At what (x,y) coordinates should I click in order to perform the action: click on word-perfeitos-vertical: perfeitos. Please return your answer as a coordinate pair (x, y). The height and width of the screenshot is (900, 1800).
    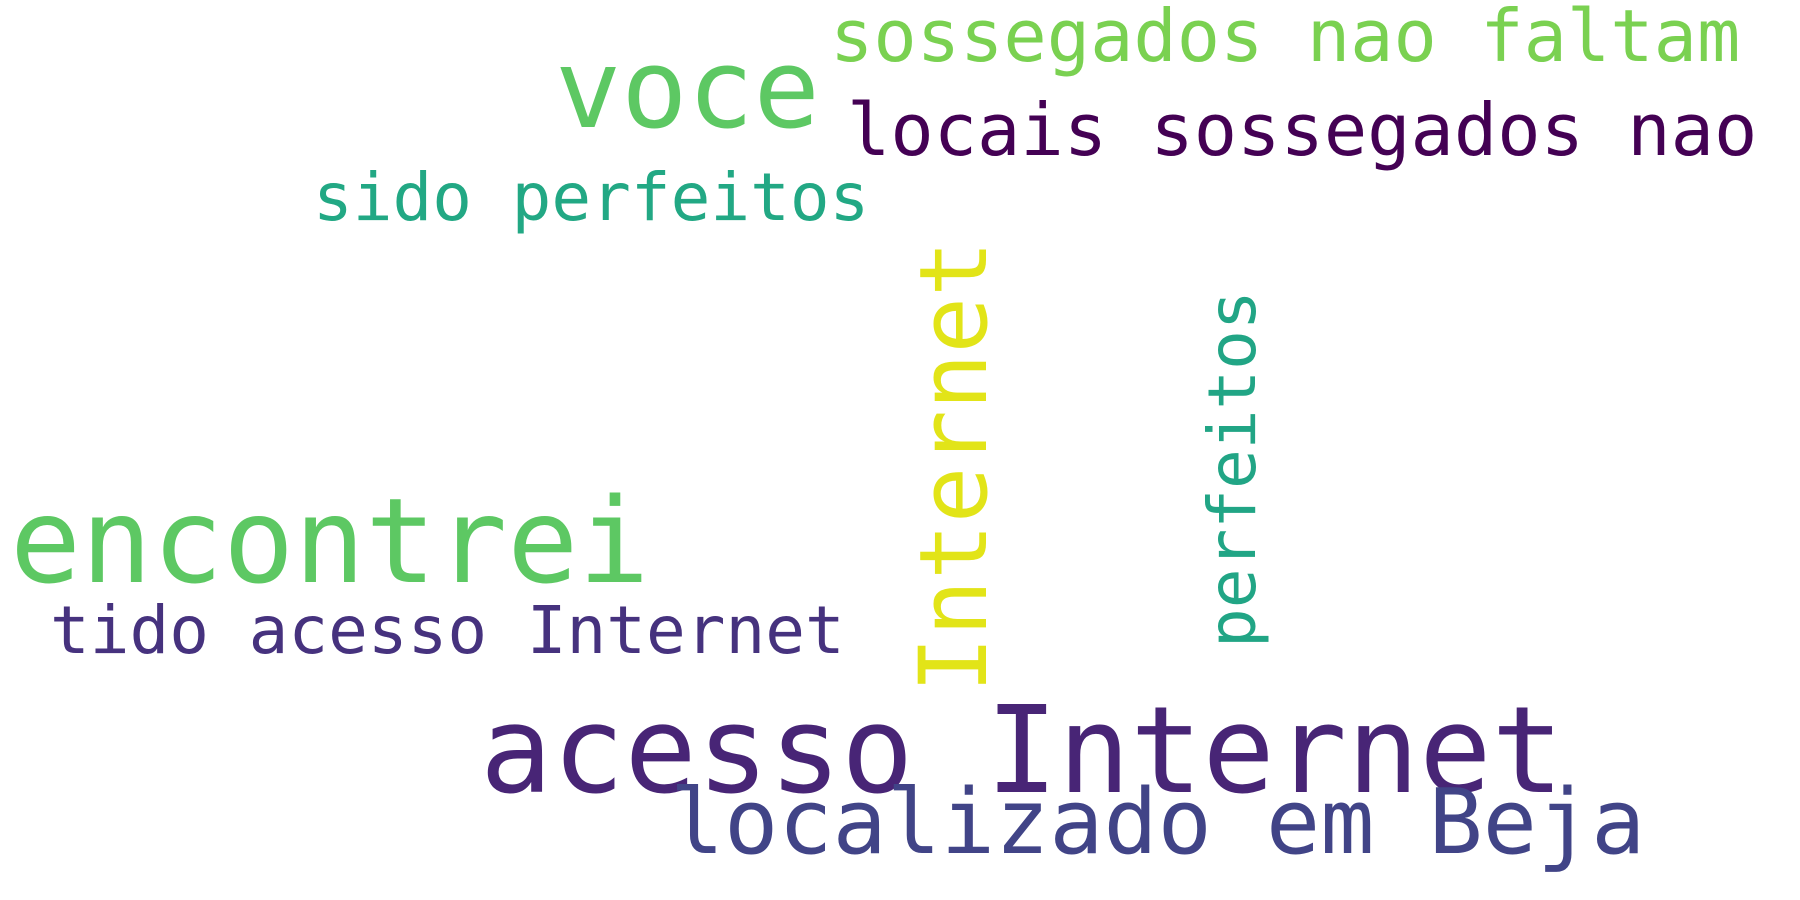
    Looking at the image, I should click on (1232, 469).